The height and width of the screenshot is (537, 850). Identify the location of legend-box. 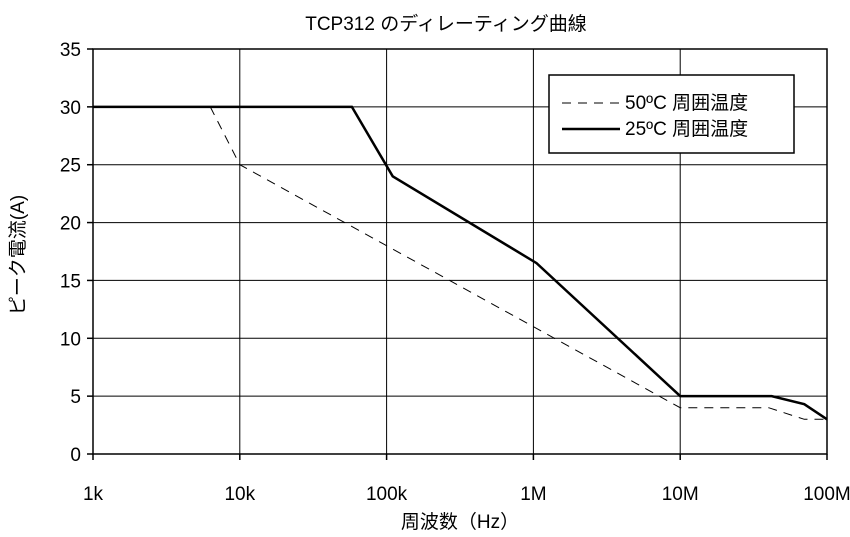
(671, 114).